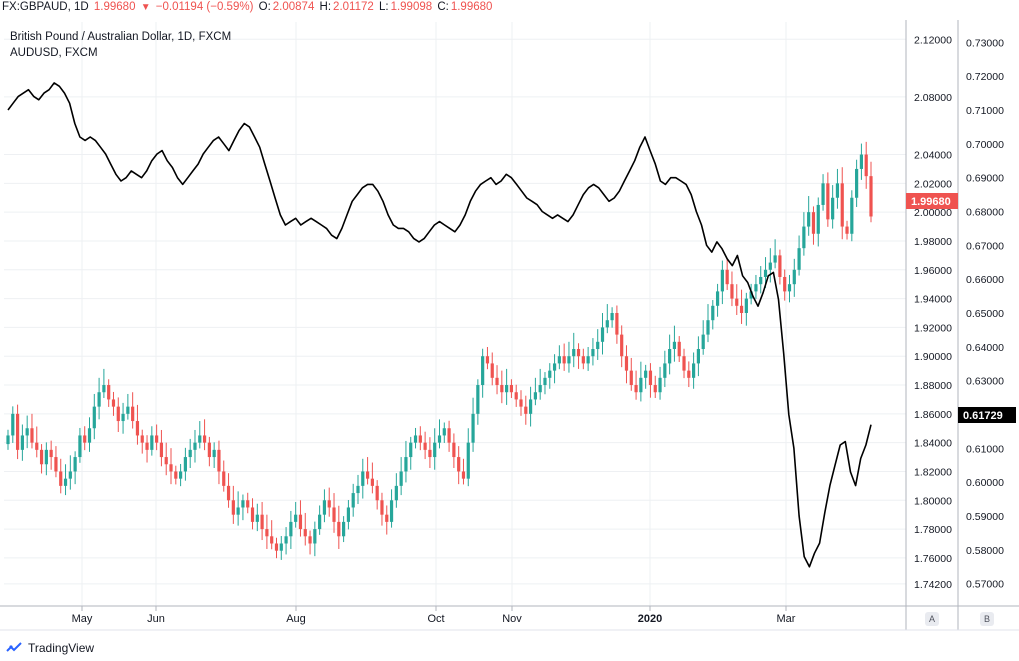  Describe the element at coordinates (985, 483) in the screenshot. I see `right-axis-tick-label: 0.60000` at that location.